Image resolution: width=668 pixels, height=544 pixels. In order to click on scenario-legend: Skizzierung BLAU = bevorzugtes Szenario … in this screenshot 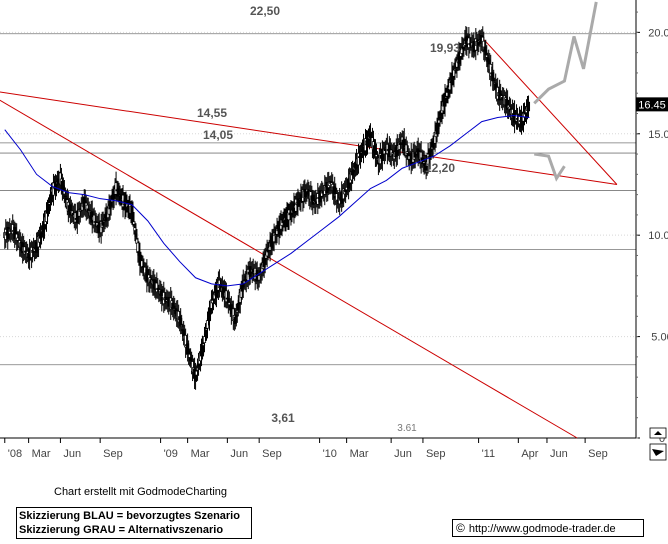, I will do `click(134, 523)`.